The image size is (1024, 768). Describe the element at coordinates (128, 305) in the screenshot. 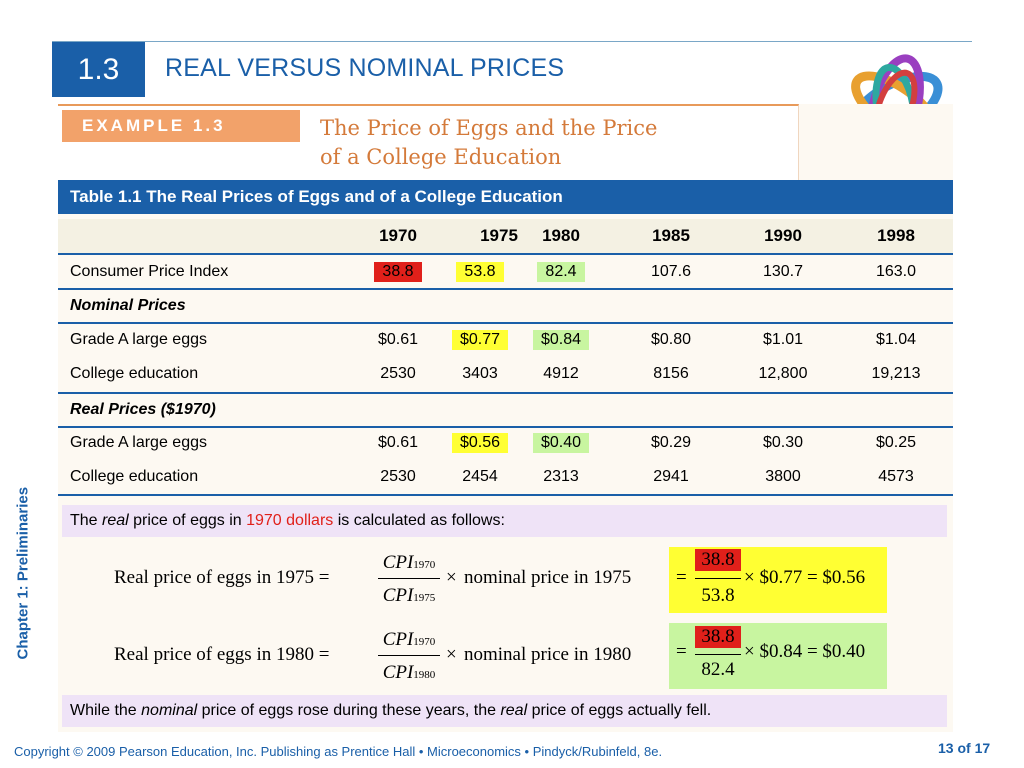

I see `nominal-header-text: Nominal Prices` at that location.